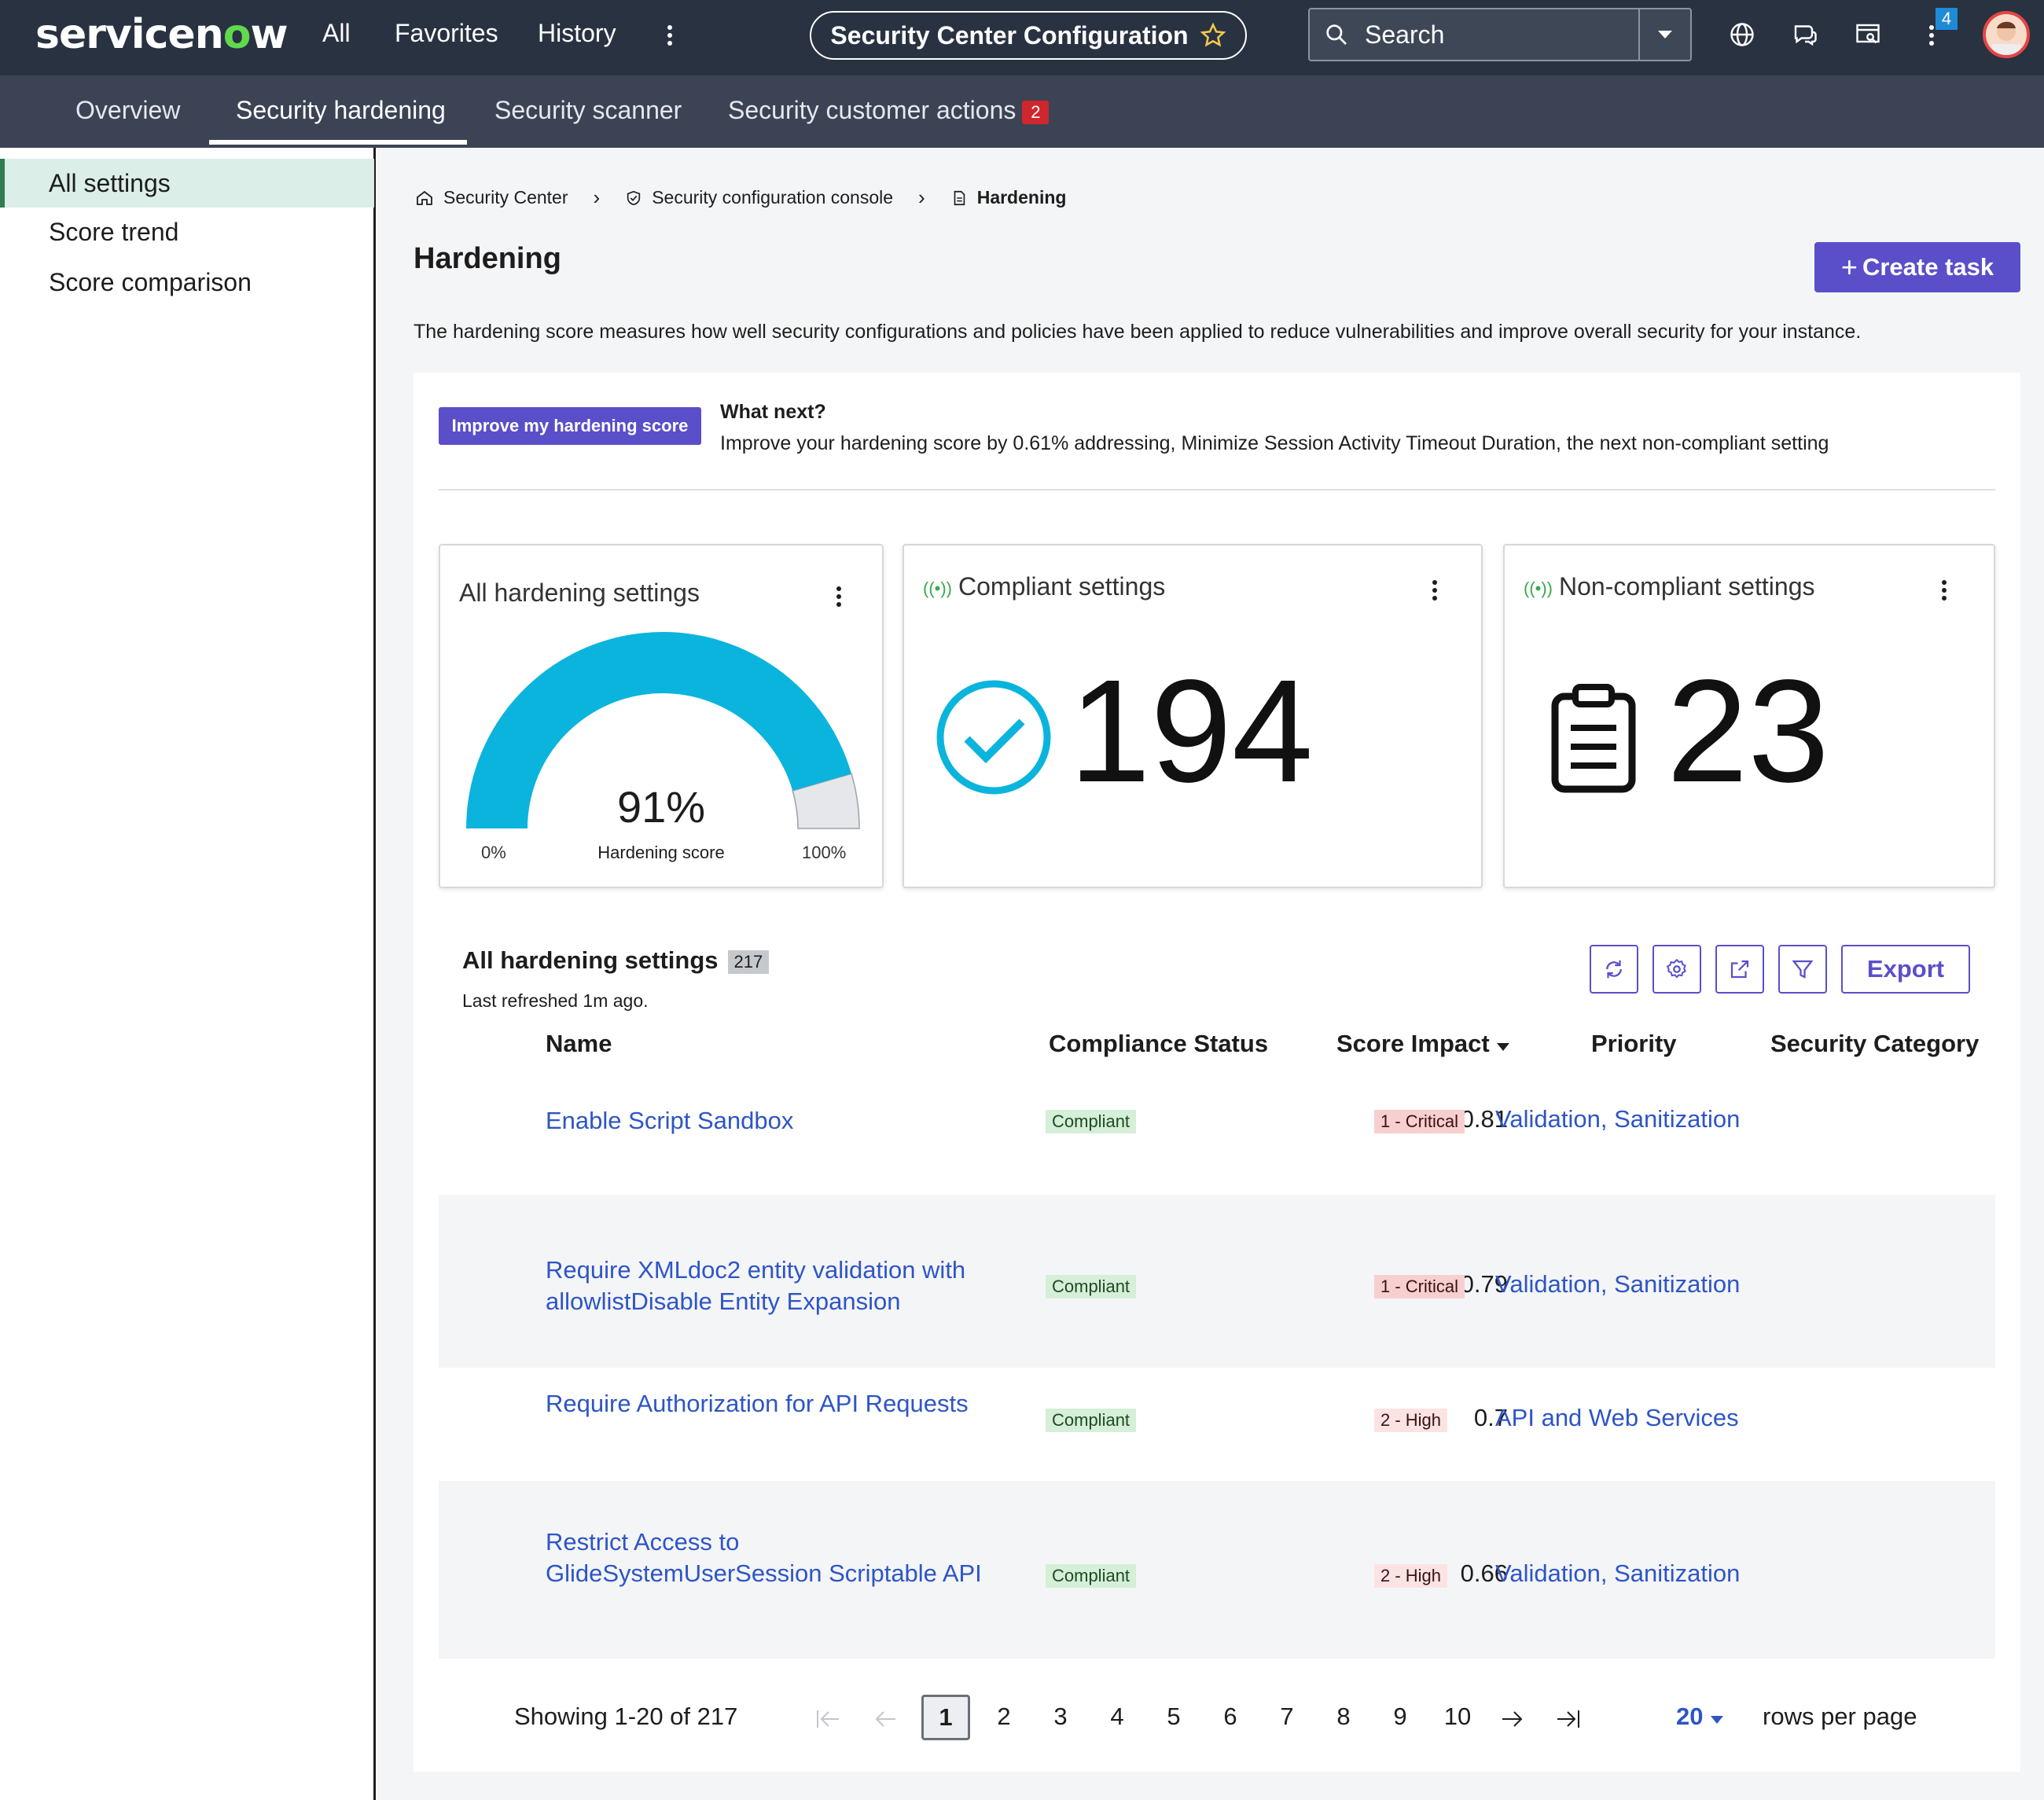 Image resolution: width=2044 pixels, height=1800 pixels. What do you see at coordinates (661, 807) in the screenshot?
I see `gauge-value: 91%` at bounding box center [661, 807].